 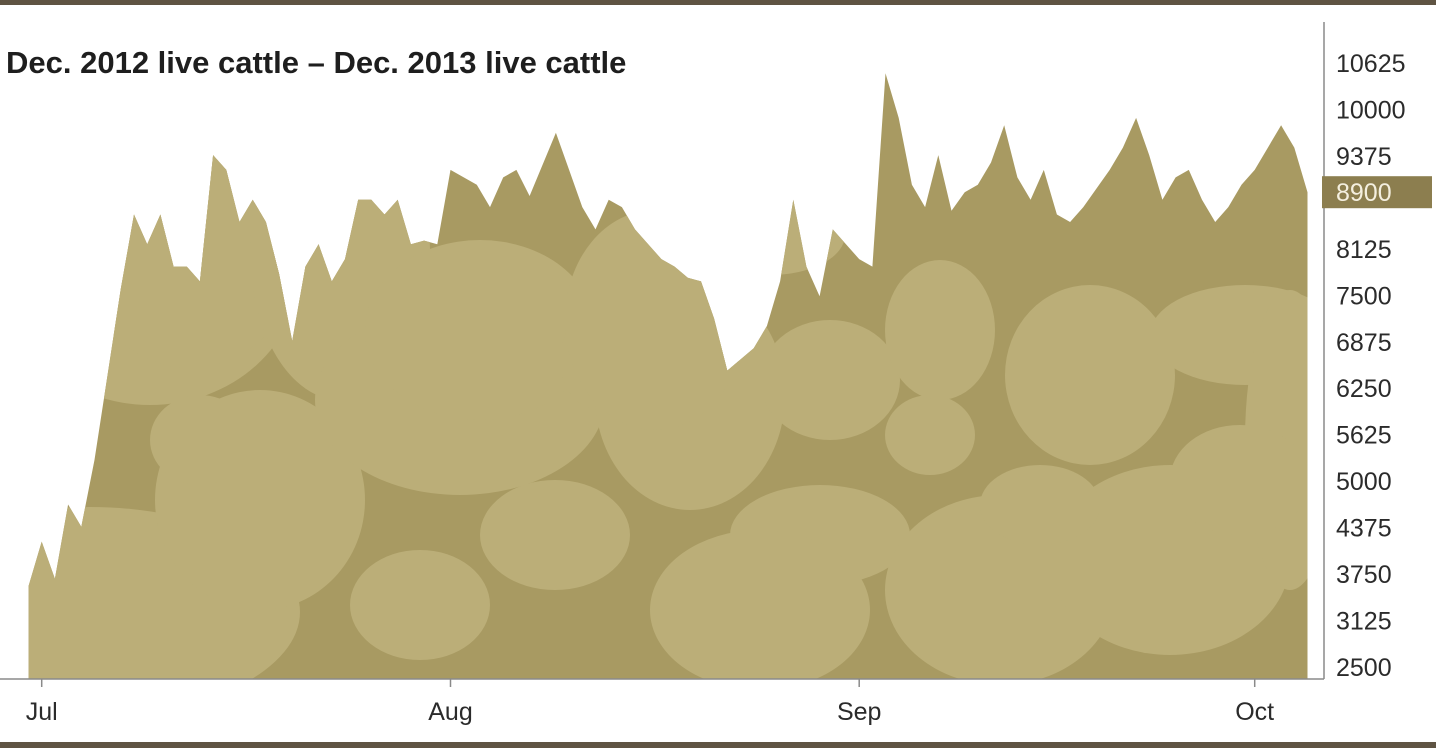 I want to click on y-tick-label: 3750, so click(x=1364, y=575).